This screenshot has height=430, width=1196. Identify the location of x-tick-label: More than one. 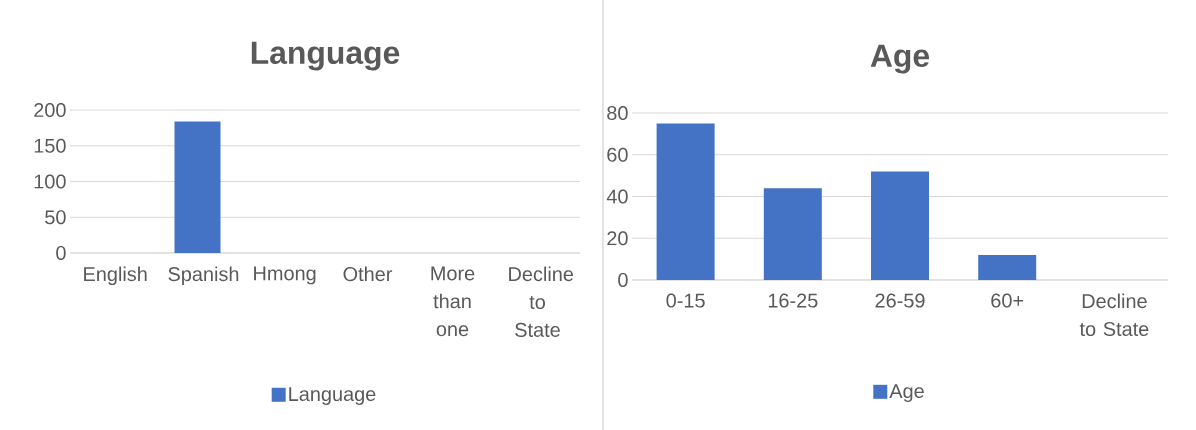
(453, 301).